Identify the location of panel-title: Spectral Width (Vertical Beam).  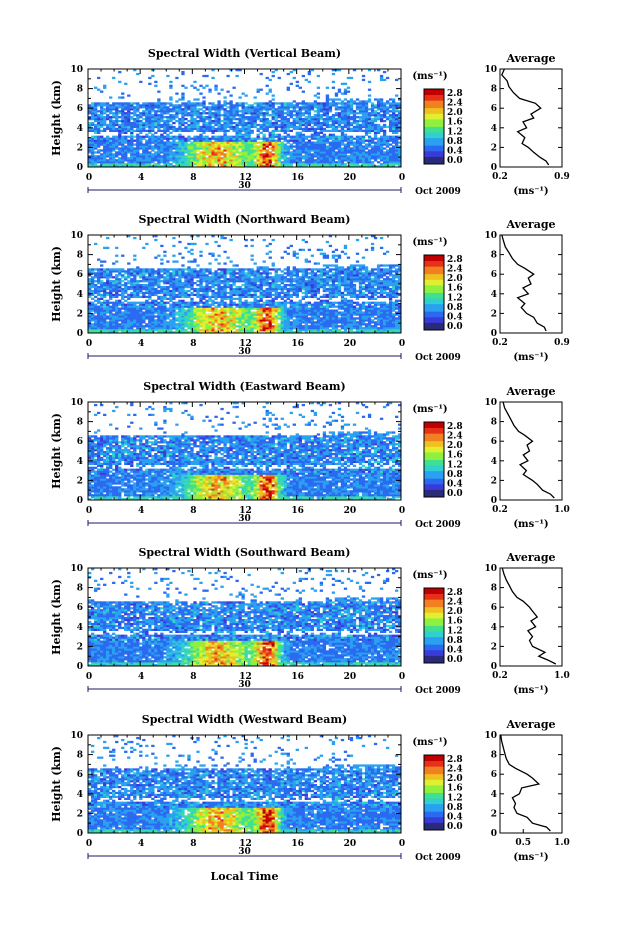
(244, 53).